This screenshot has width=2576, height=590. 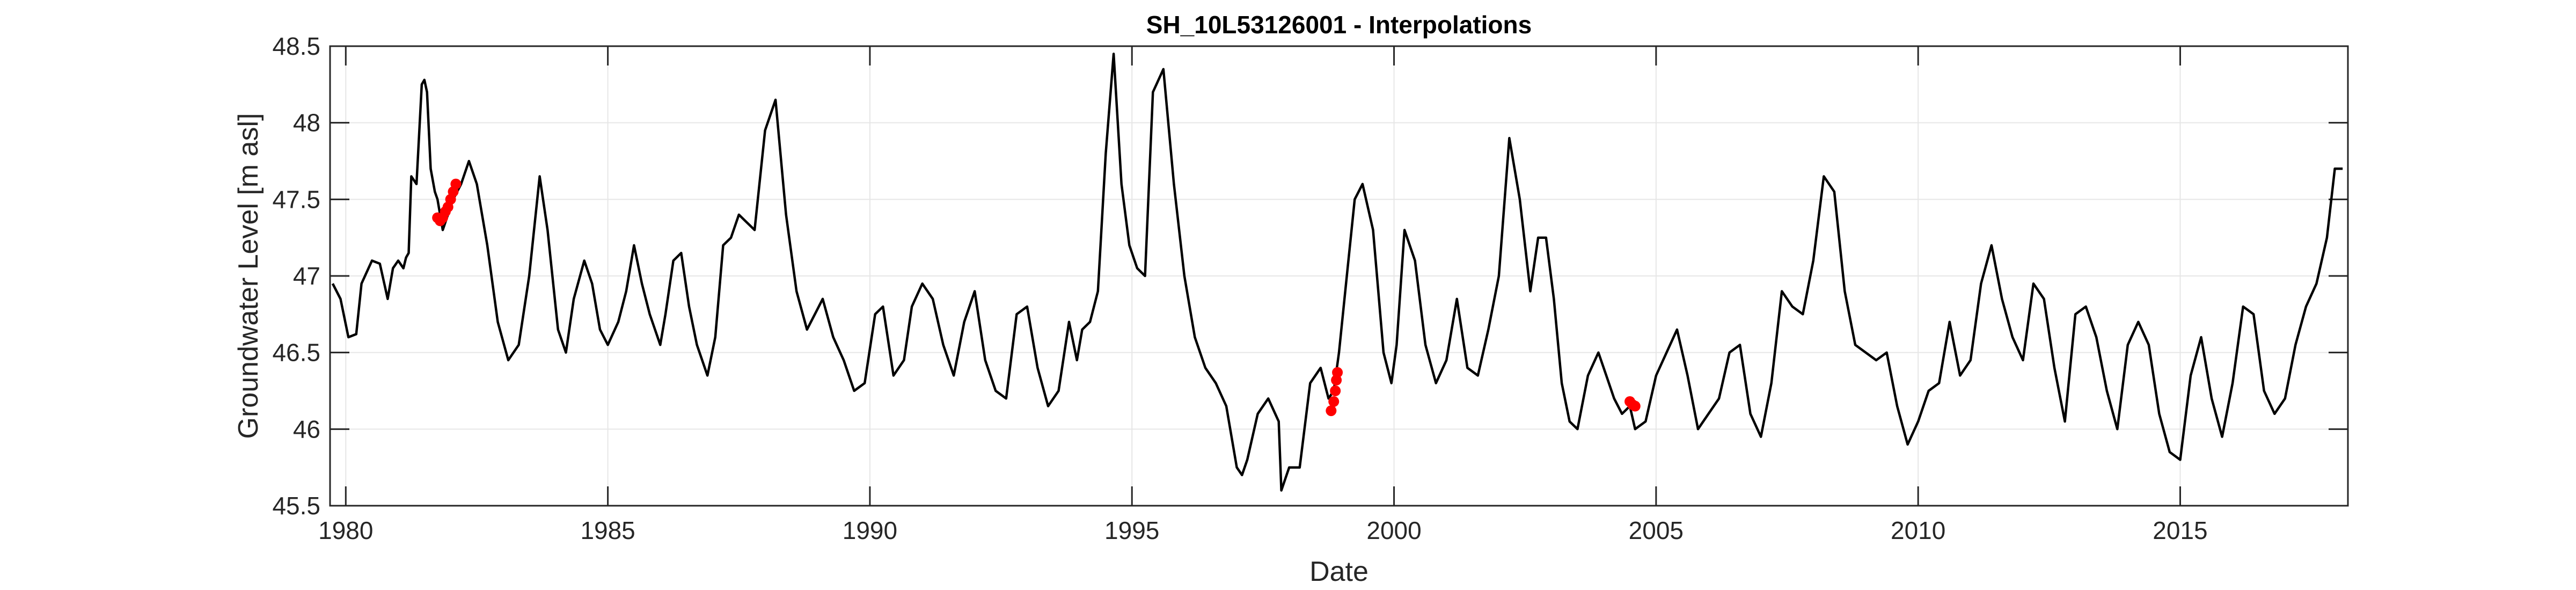 What do you see at coordinates (2180, 530) in the screenshot?
I see `x-tick-label: 2015` at bounding box center [2180, 530].